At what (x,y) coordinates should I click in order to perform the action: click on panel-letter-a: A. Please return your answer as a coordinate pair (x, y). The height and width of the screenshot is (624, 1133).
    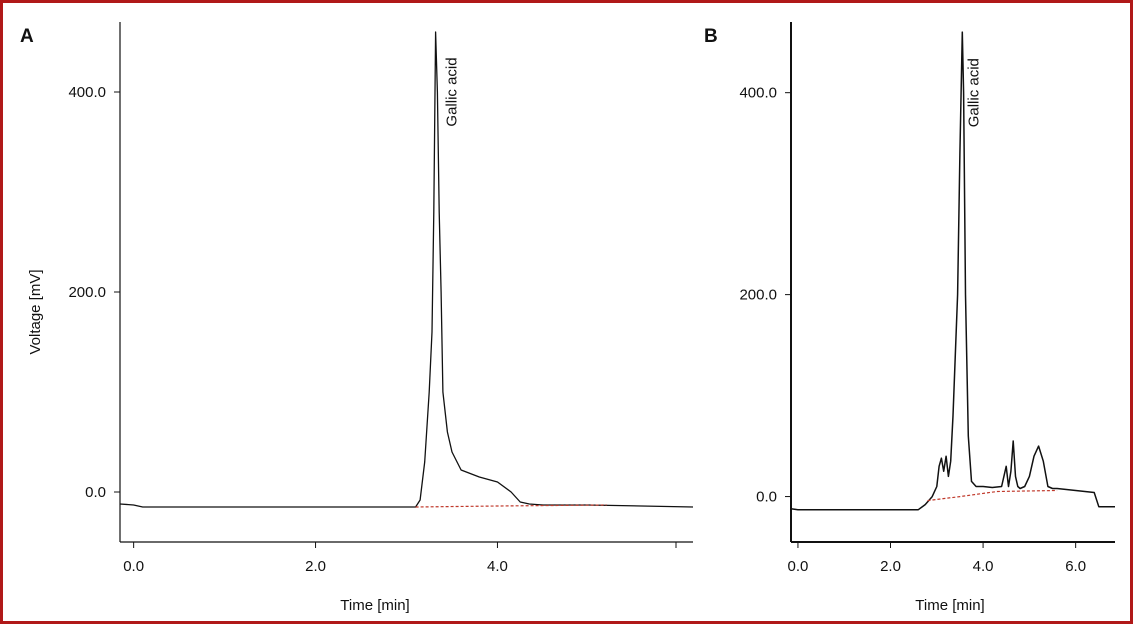
    Looking at the image, I should click on (27, 36).